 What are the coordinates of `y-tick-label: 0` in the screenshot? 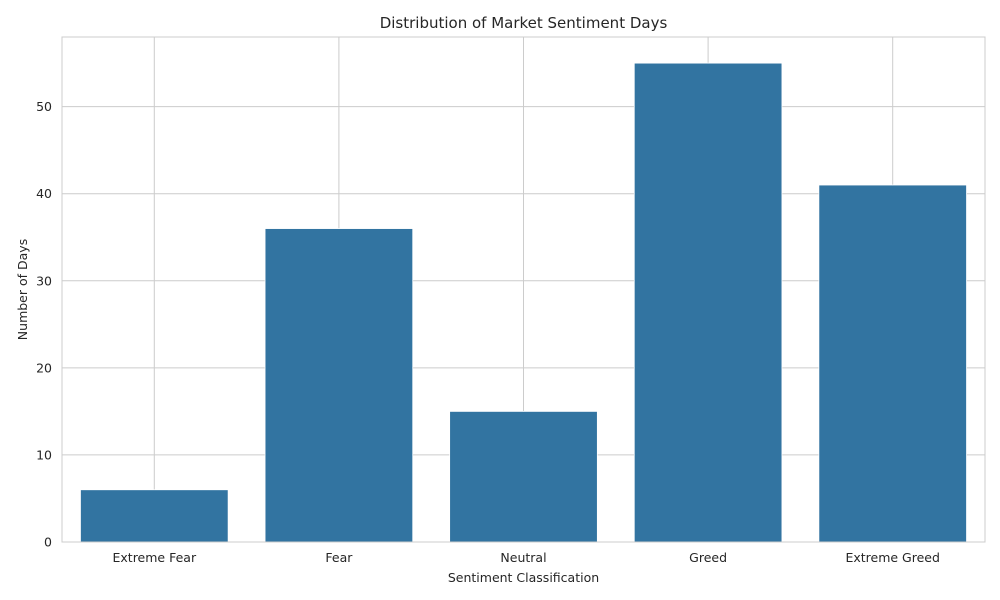 It's located at (48, 542).